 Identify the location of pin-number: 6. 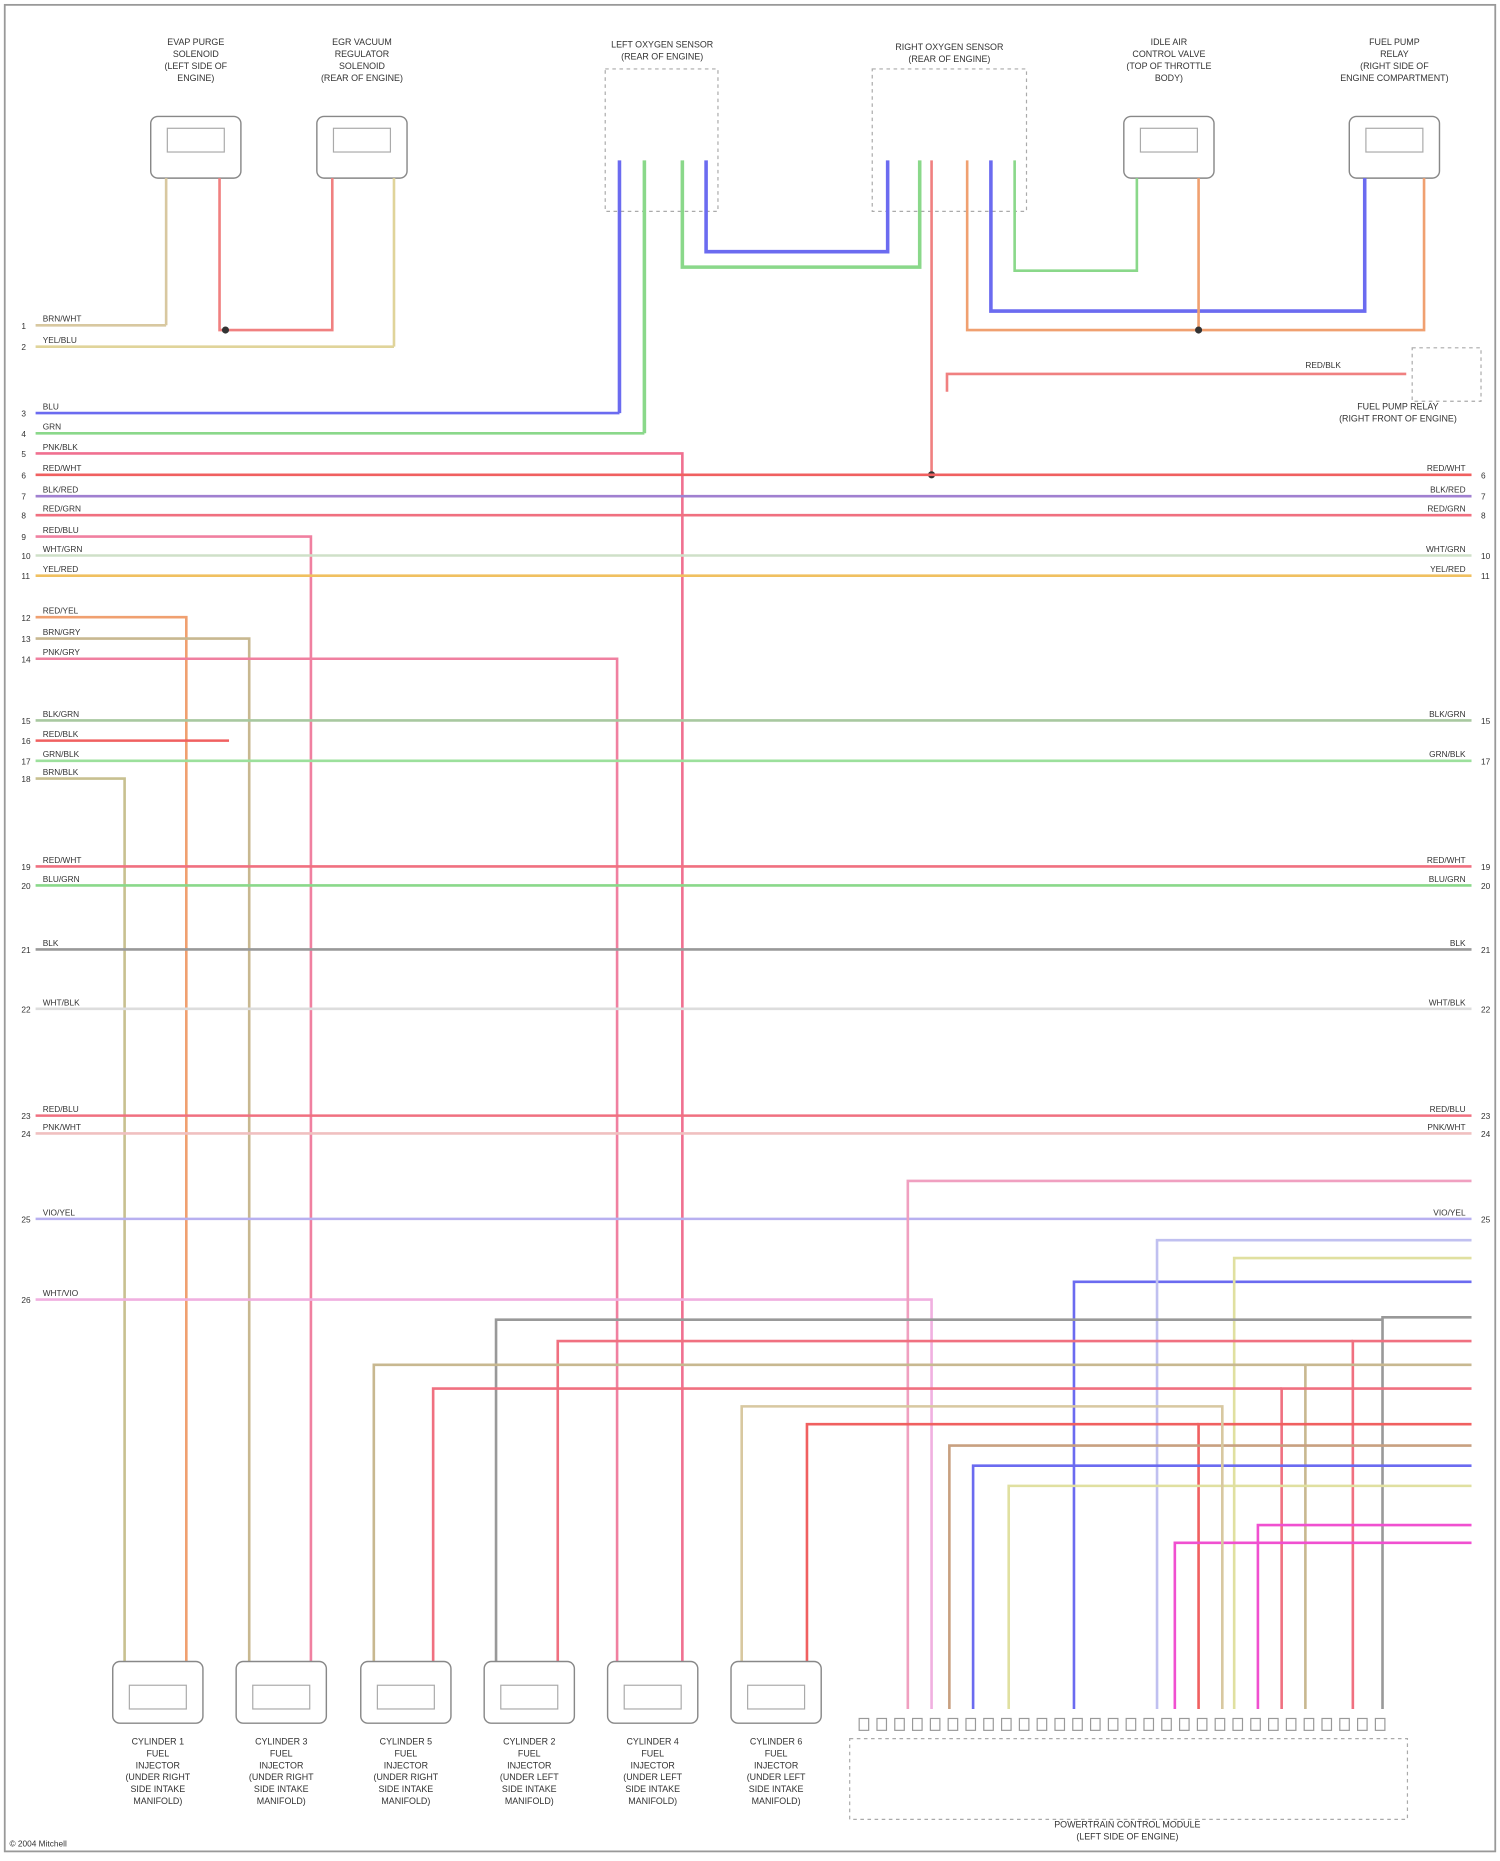
(23, 475).